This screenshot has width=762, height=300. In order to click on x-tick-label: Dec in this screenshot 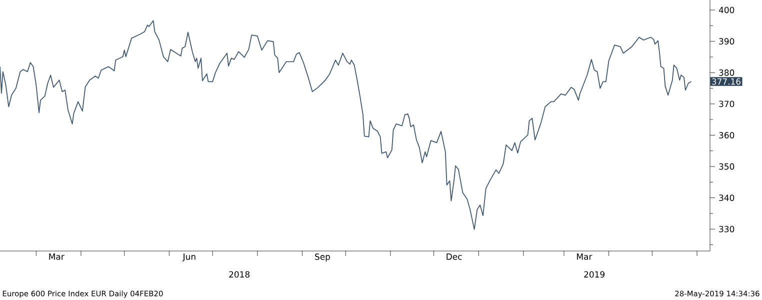, I will do `click(454, 257)`.